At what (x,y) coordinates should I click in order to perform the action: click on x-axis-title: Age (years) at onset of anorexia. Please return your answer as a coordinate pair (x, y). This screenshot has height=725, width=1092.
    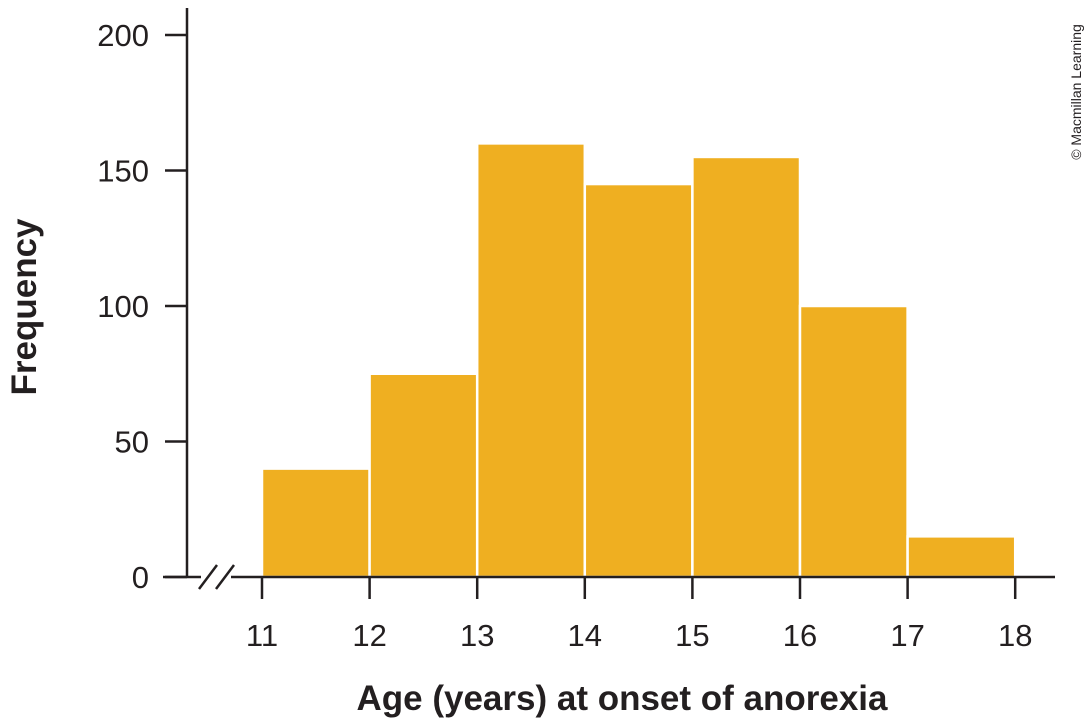
    Looking at the image, I should click on (623, 698).